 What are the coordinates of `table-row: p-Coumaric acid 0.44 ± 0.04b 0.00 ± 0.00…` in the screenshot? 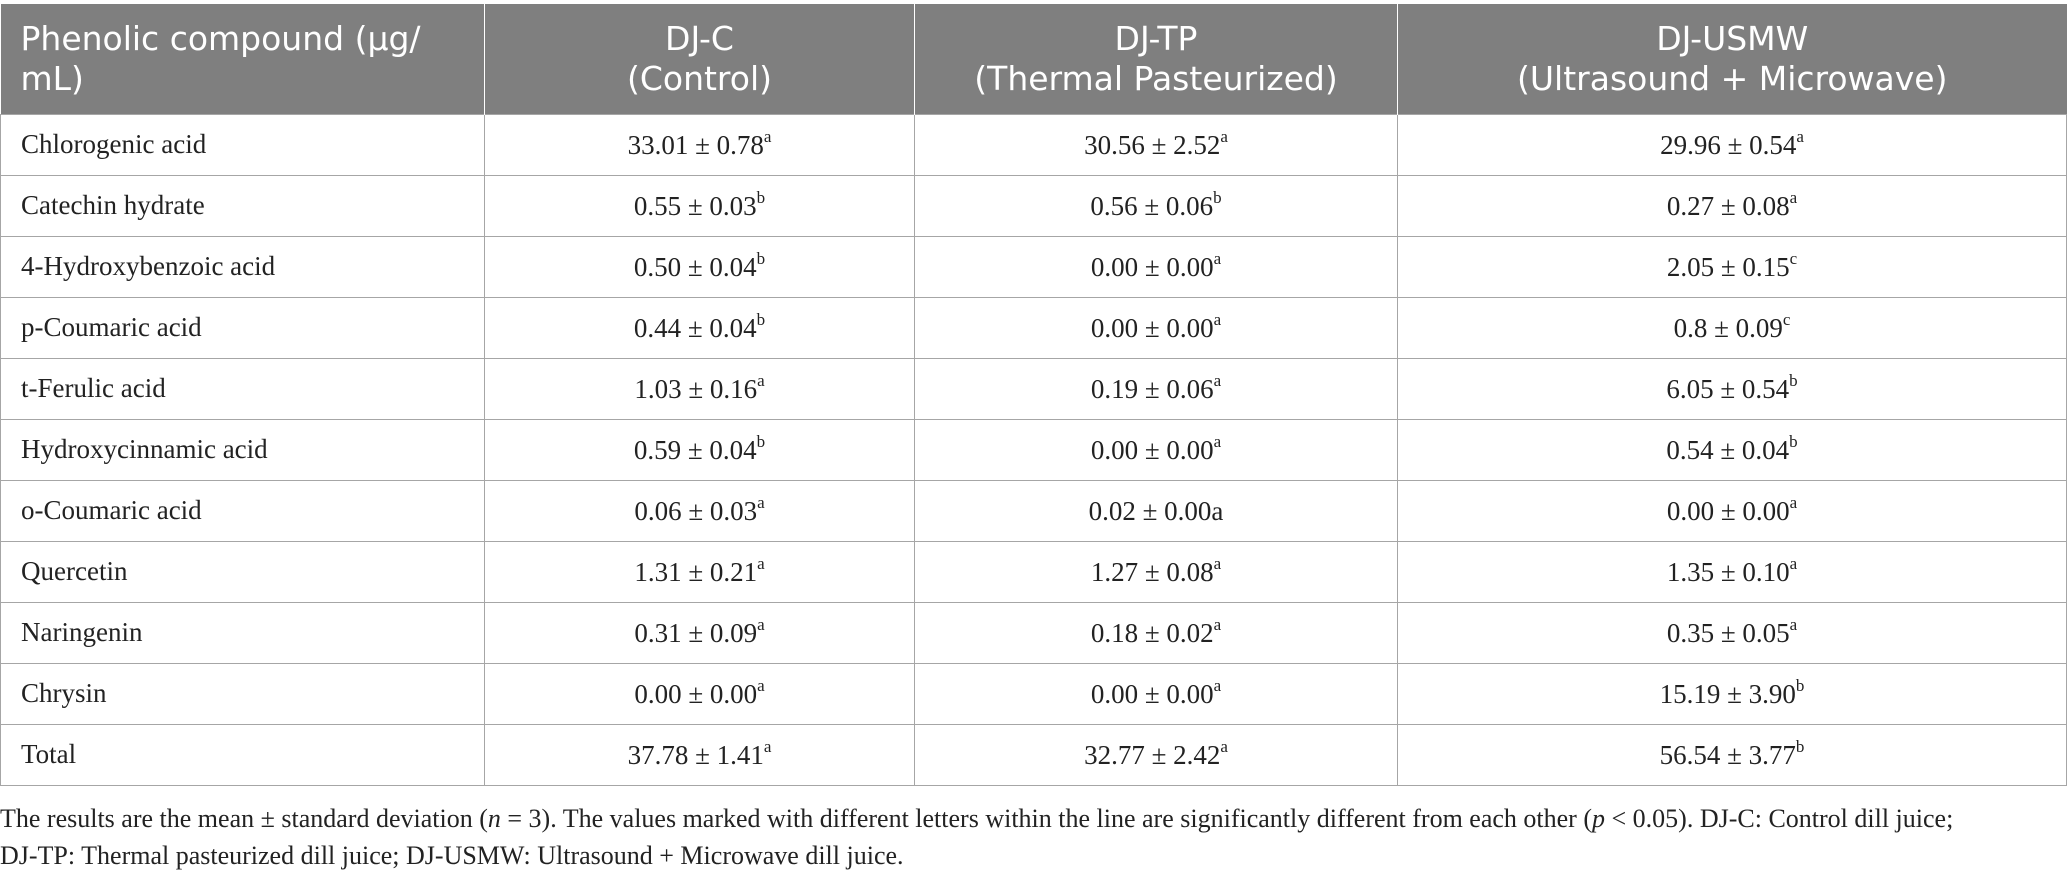 It's located at (1033, 327).